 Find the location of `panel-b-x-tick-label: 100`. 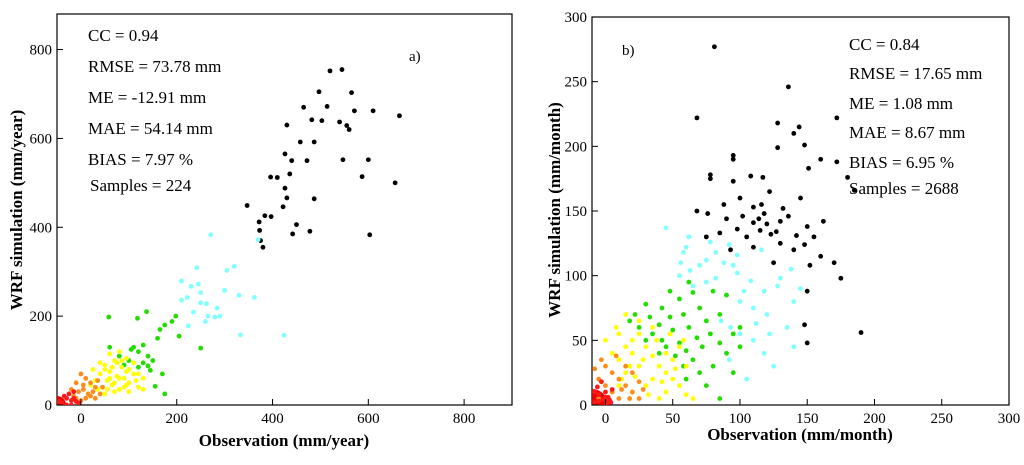

panel-b-x-tick-label: 100 is located at coordinates (740, 419).